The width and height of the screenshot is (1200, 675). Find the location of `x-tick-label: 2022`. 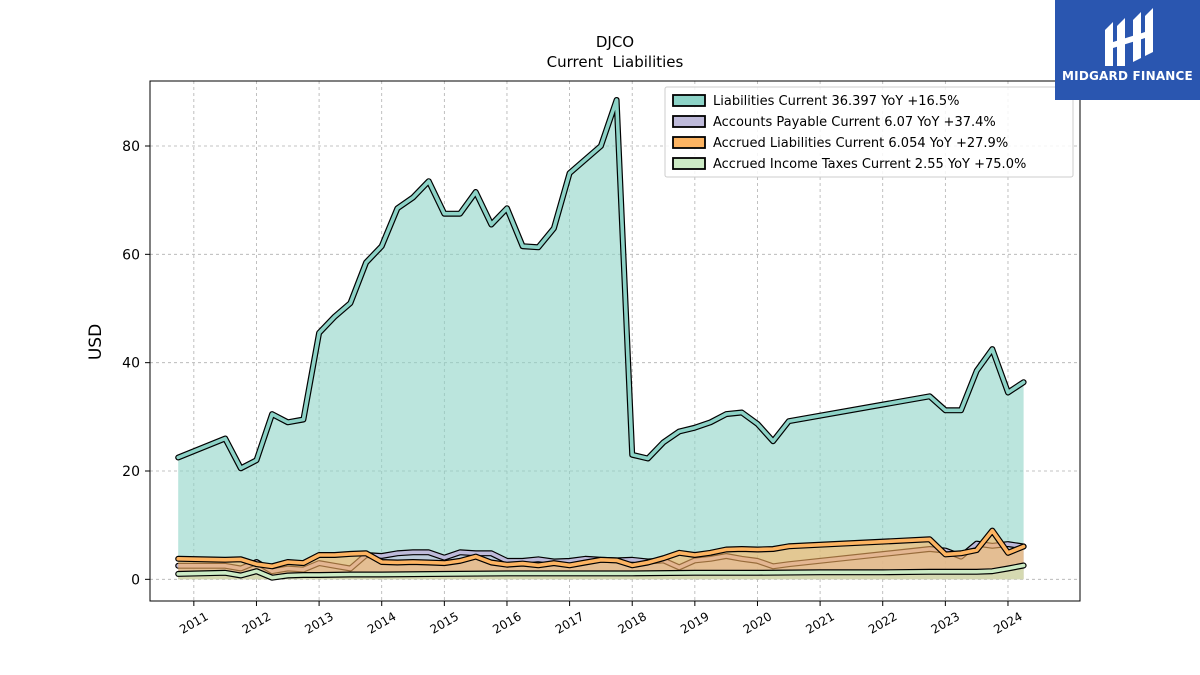

x-tick-label: 2022 is located at coordinates (882, 622).